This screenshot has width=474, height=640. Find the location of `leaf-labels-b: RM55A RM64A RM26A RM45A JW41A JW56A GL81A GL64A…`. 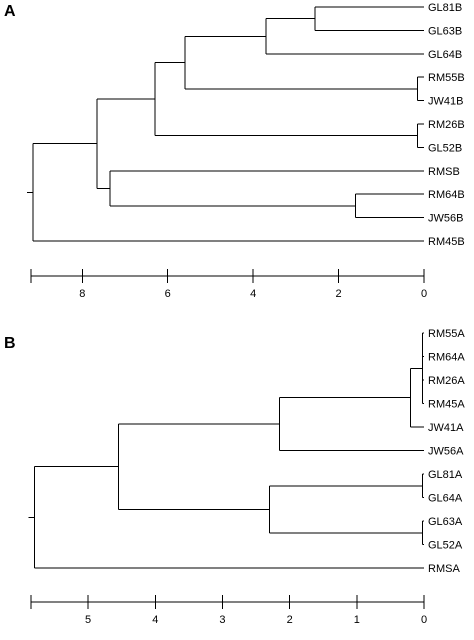

leaf-labels-b: RM55A RM64A RM26A RM45A JW41A JW56A GL81A GL64A… is located at coordinates (446, 451).